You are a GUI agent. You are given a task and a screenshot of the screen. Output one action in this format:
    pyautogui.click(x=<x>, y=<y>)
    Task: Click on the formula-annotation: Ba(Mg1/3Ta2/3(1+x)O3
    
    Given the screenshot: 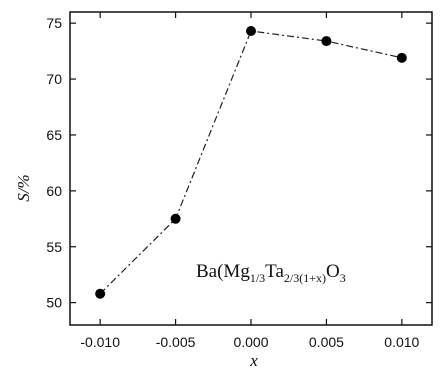 What is the action you would take?
    pyautogui.click(x=271, y=273)
    